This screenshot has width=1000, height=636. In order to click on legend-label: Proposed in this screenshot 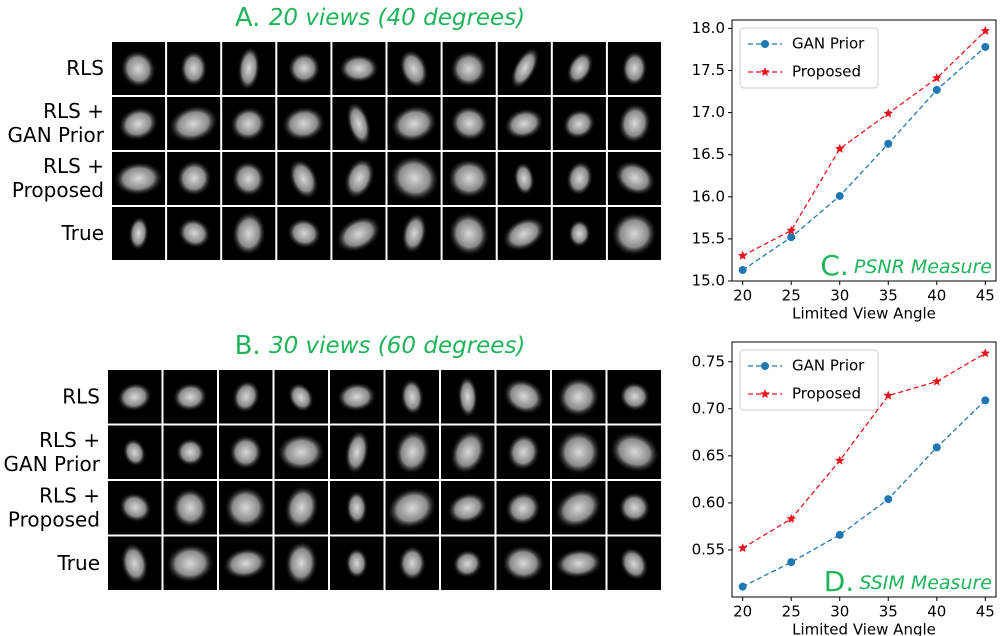, I will do `click(826, 394)`.